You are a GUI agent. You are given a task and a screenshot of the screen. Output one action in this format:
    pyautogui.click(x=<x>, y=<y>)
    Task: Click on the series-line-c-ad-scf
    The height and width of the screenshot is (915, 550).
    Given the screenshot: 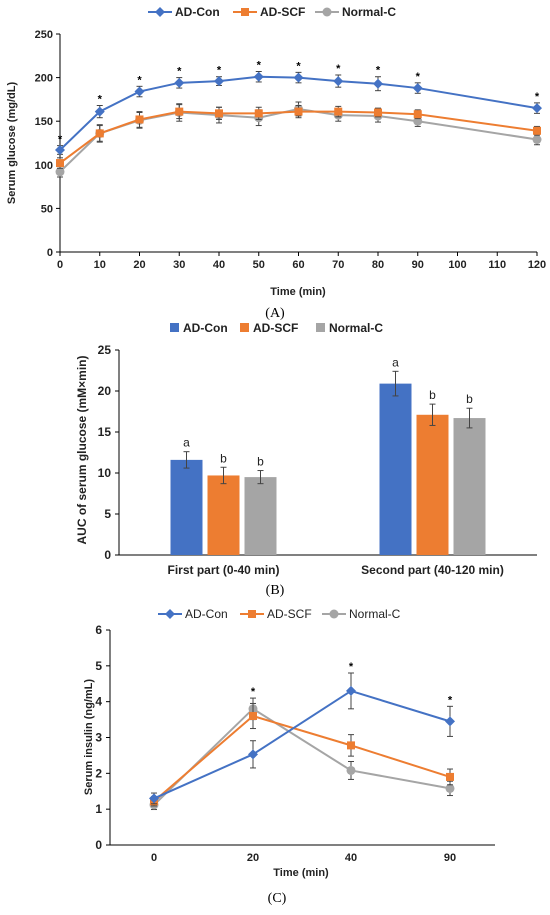 What is the action you would take?
    pyautogui.click(x=302, y=758)
    